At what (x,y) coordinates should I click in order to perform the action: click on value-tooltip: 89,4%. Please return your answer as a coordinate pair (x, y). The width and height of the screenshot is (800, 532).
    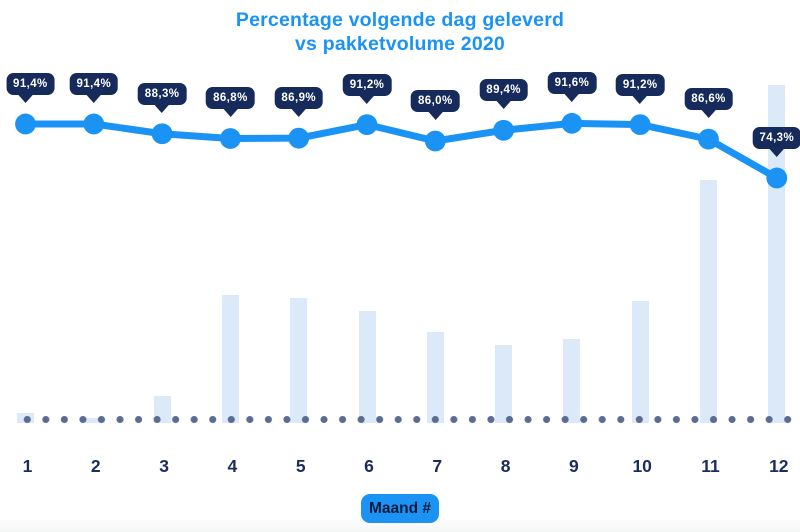
    Looking at the image, I should click on (503, 90).